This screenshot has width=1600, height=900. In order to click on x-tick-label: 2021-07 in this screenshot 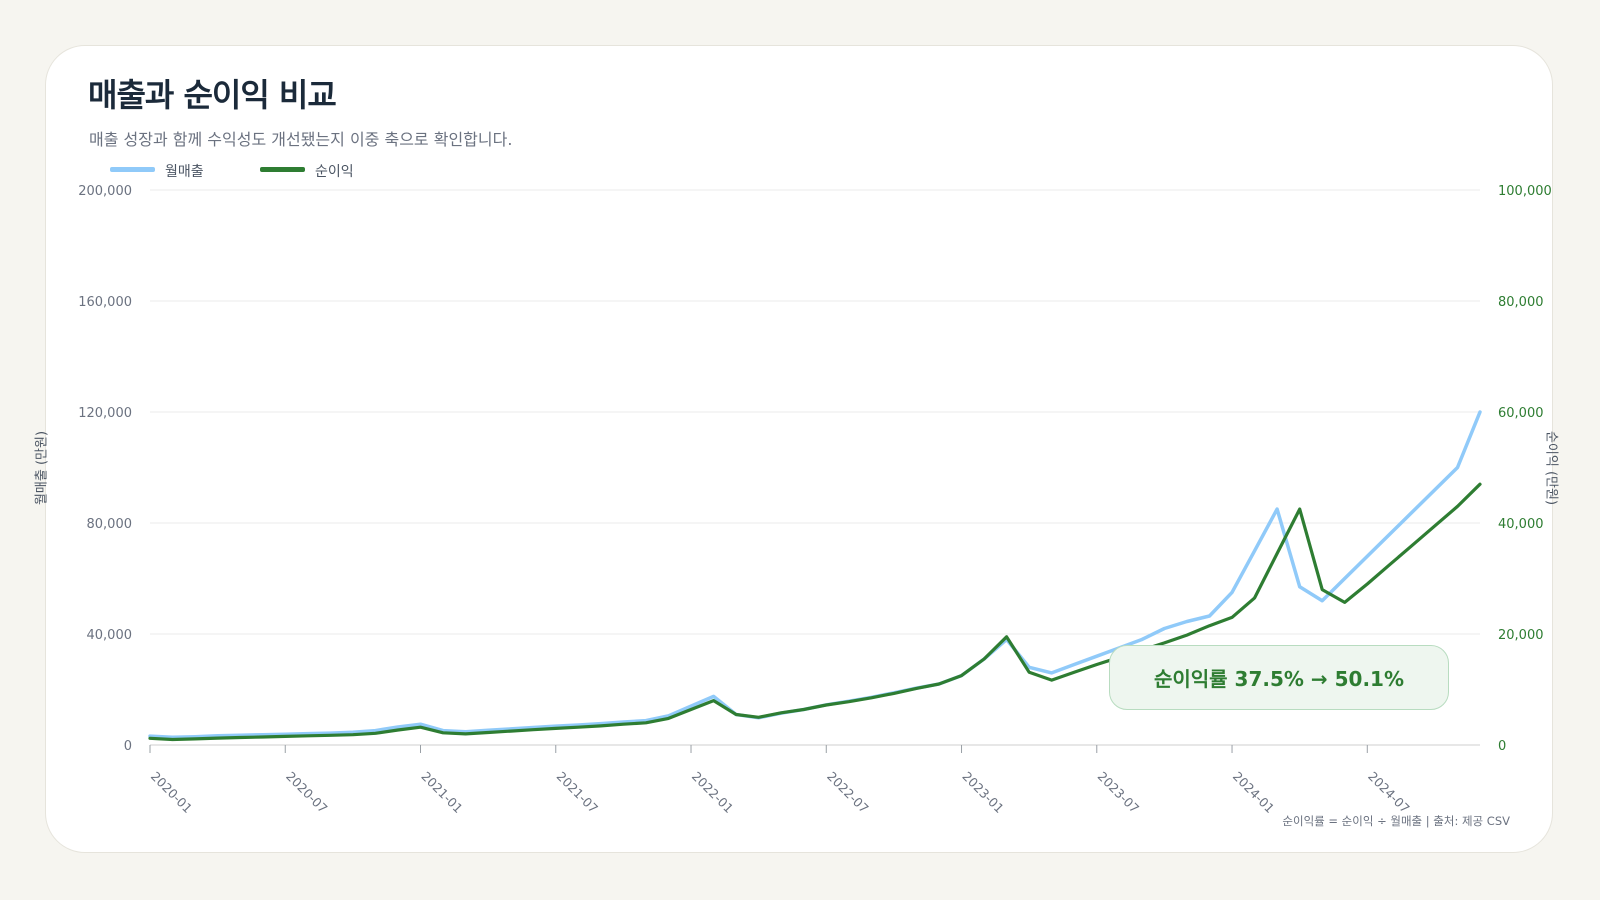, I will do `click(578, 793)`.